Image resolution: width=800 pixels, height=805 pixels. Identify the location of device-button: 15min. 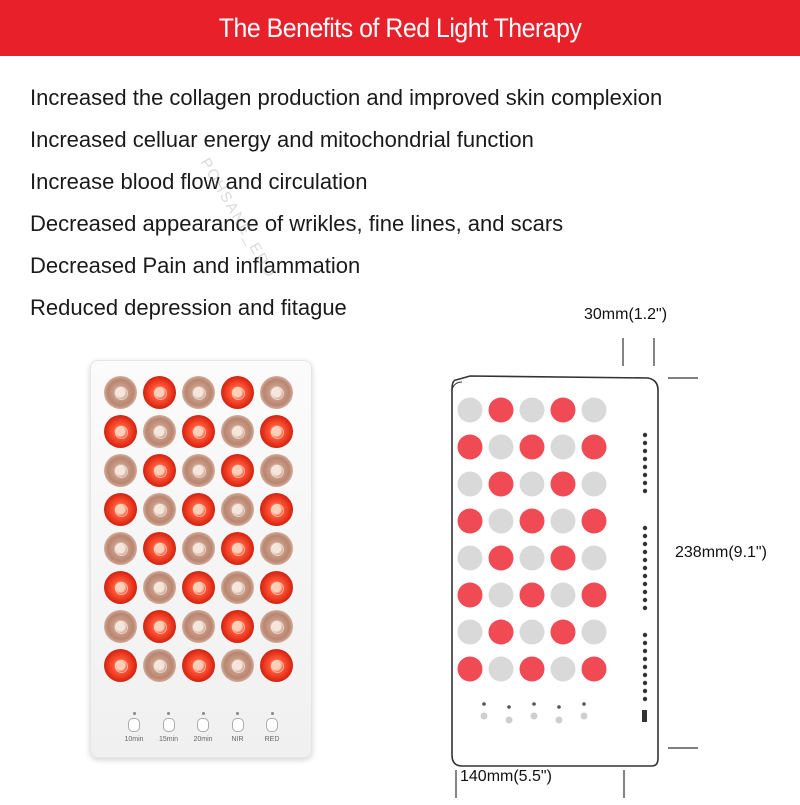
(169, 727).